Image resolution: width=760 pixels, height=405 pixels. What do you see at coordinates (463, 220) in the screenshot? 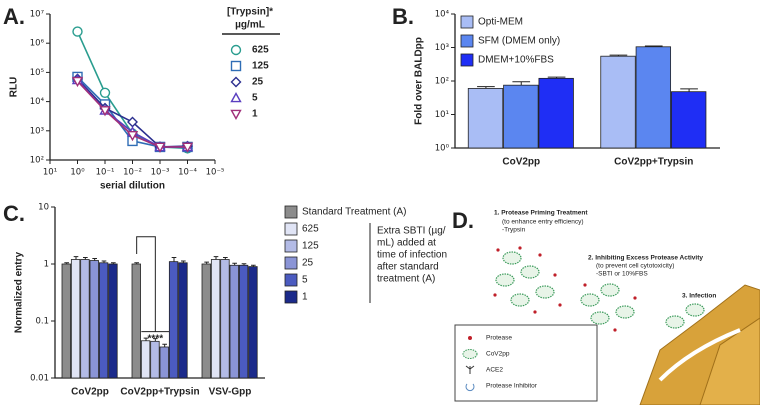
I see `panel-label: D.` at bounding box center [463, 220].